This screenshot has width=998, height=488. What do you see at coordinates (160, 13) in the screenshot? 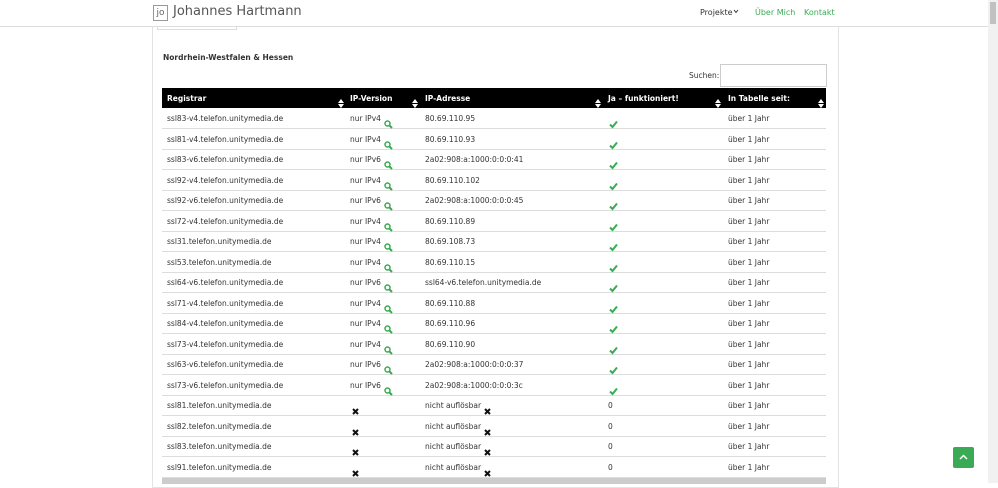
I see `logo: jo` at bounding box center [160, 13].